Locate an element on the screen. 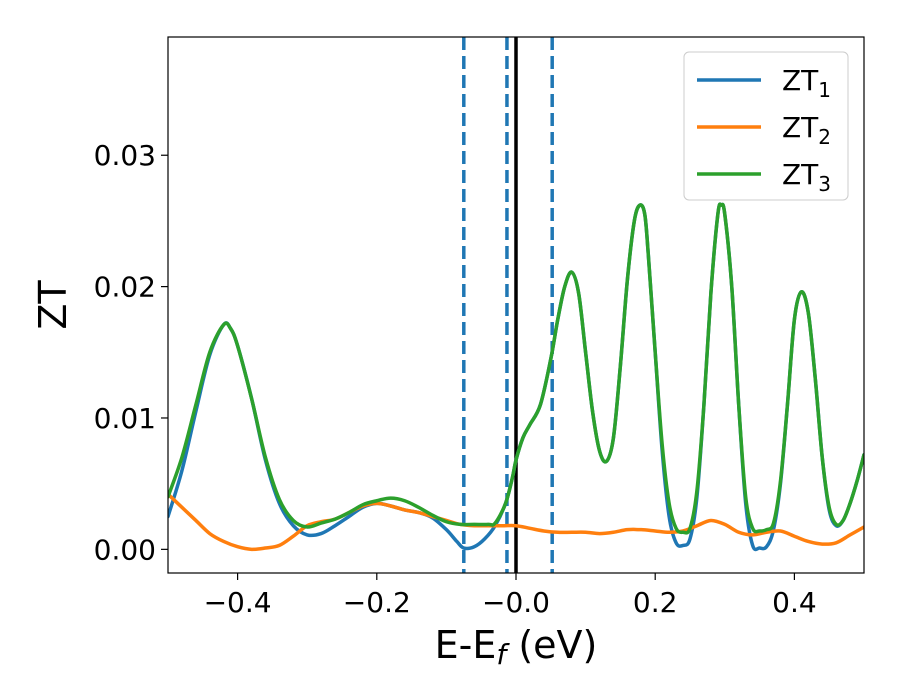 This screenshot has width=900, height=700. x-axis-title-suffix: (eV) is located at coordinates (551, 645).